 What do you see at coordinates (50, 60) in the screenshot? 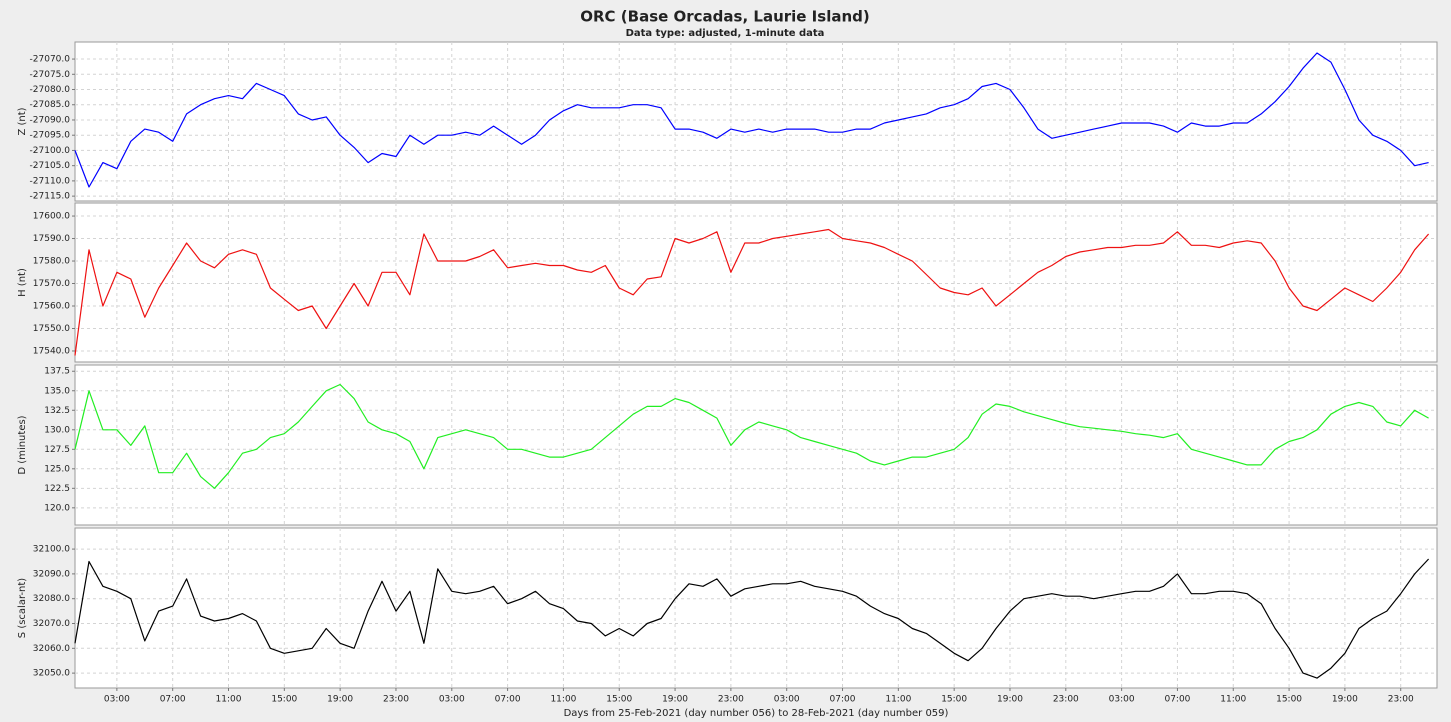
I see `y-tick-label: -27070.0` at bounding box center [50, 60].